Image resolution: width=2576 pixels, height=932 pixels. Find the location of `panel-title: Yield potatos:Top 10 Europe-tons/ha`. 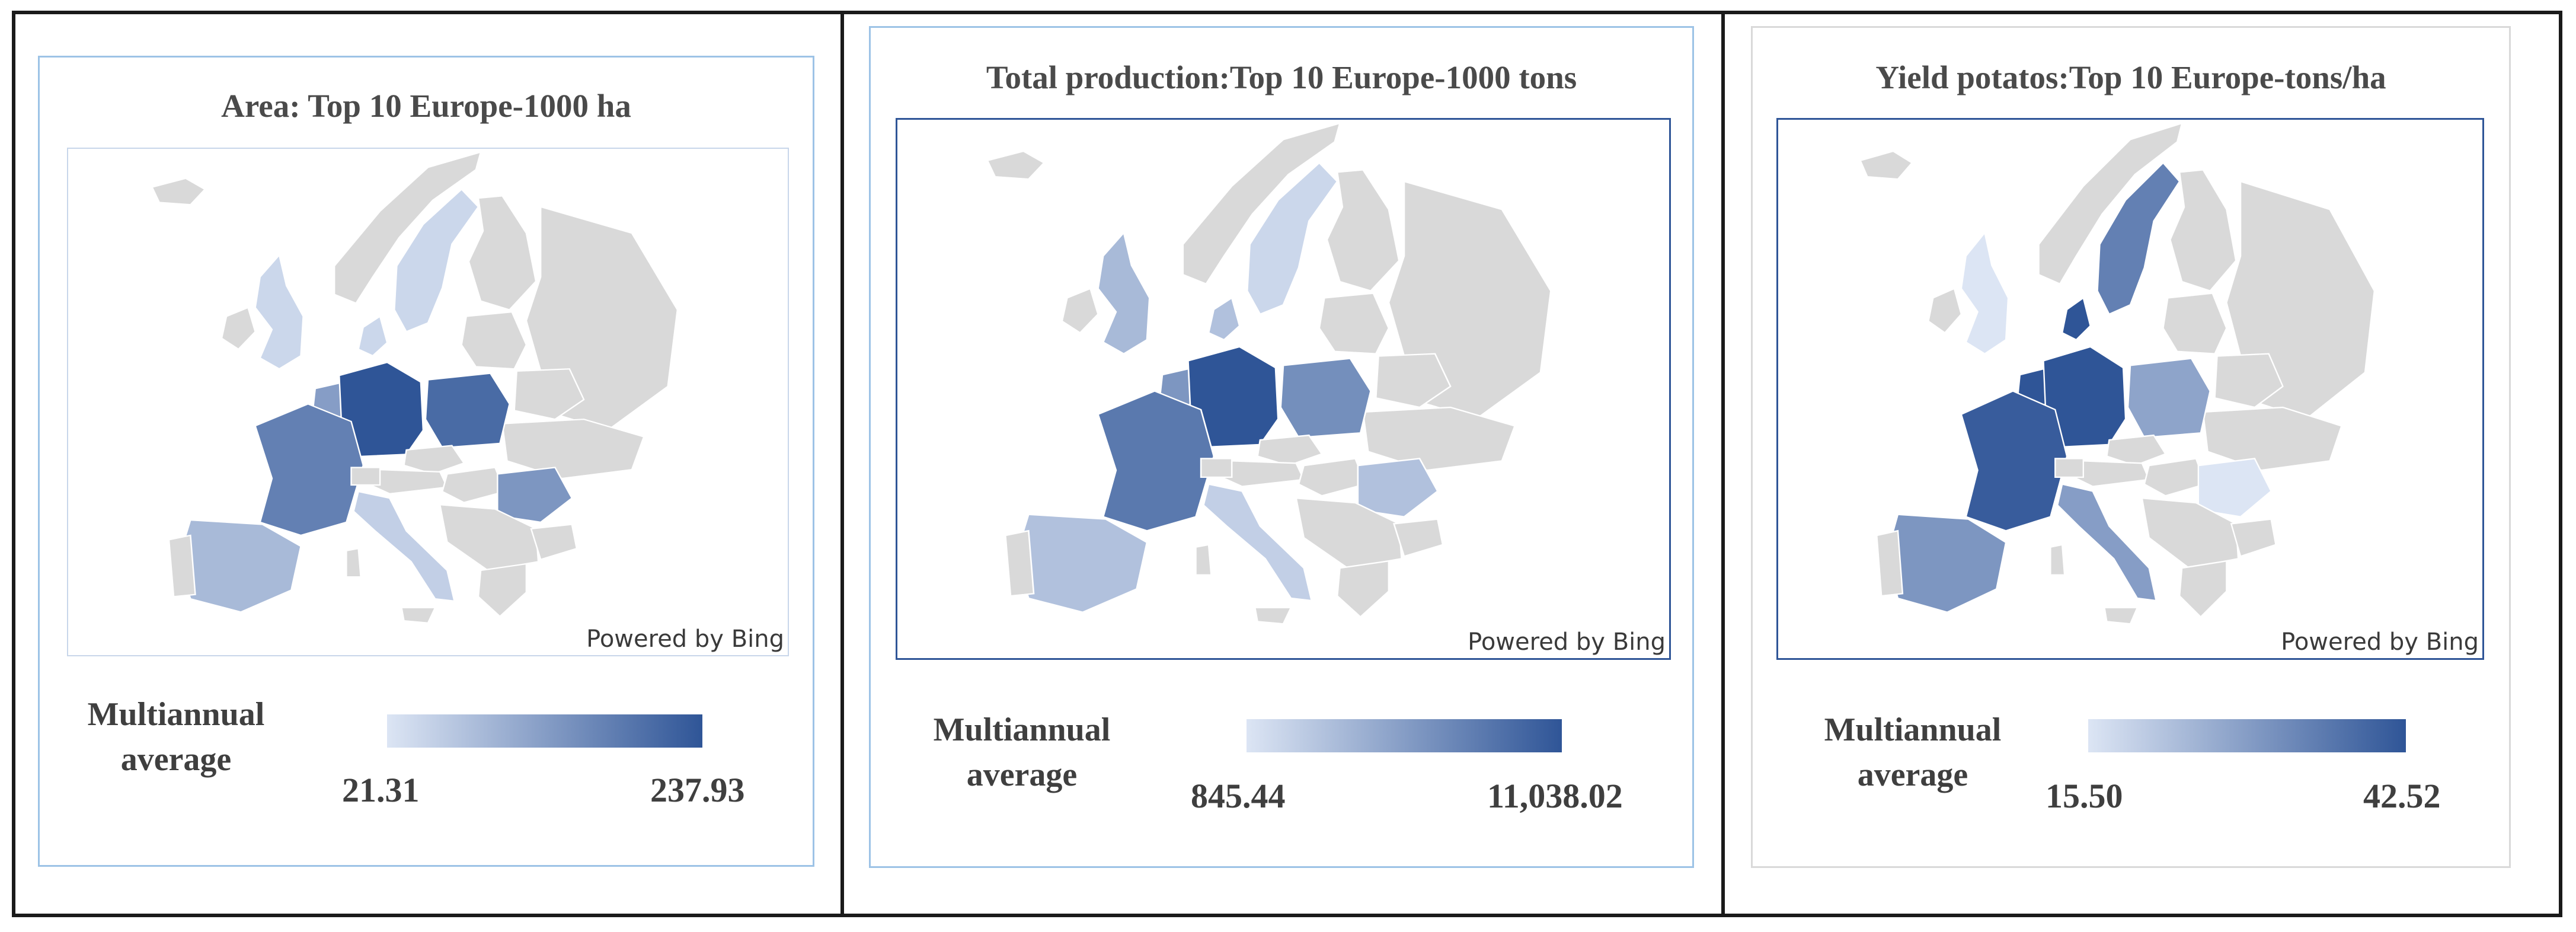

panel-title: Yield potatos:Top 10 Europe-tons/ha is located at coordinates (2130, 77).